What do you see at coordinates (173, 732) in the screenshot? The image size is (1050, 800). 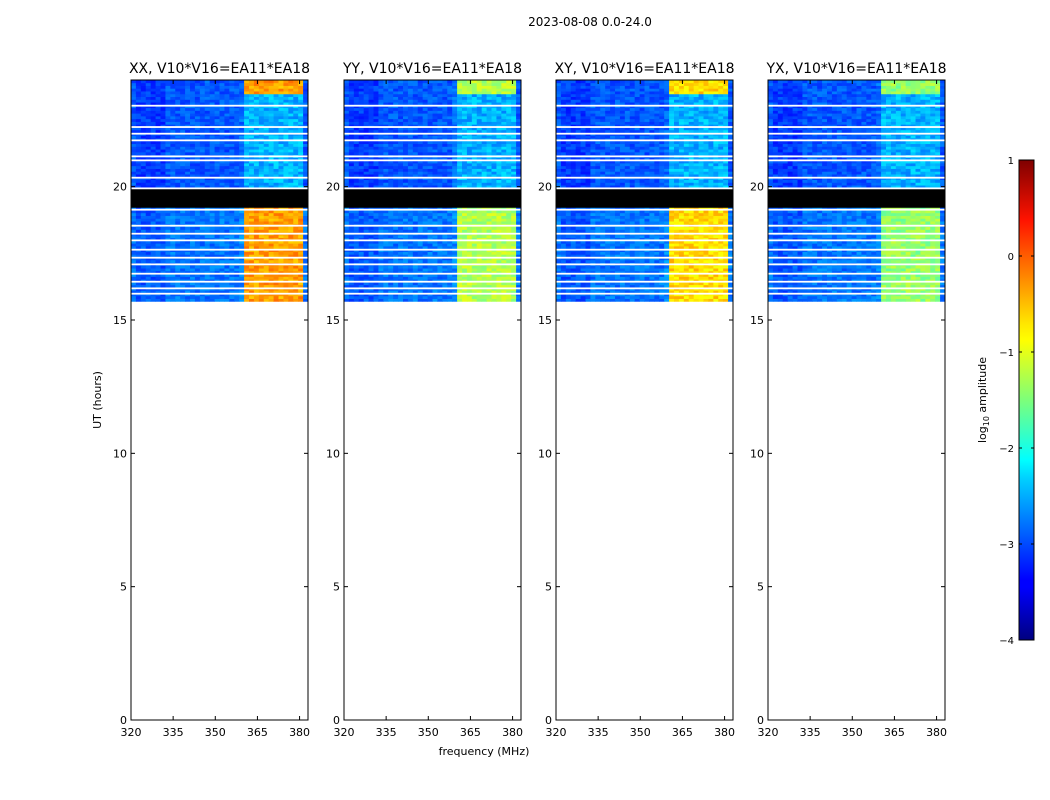 I see `x-tick-label: 335` at bounding box center [173, 732].